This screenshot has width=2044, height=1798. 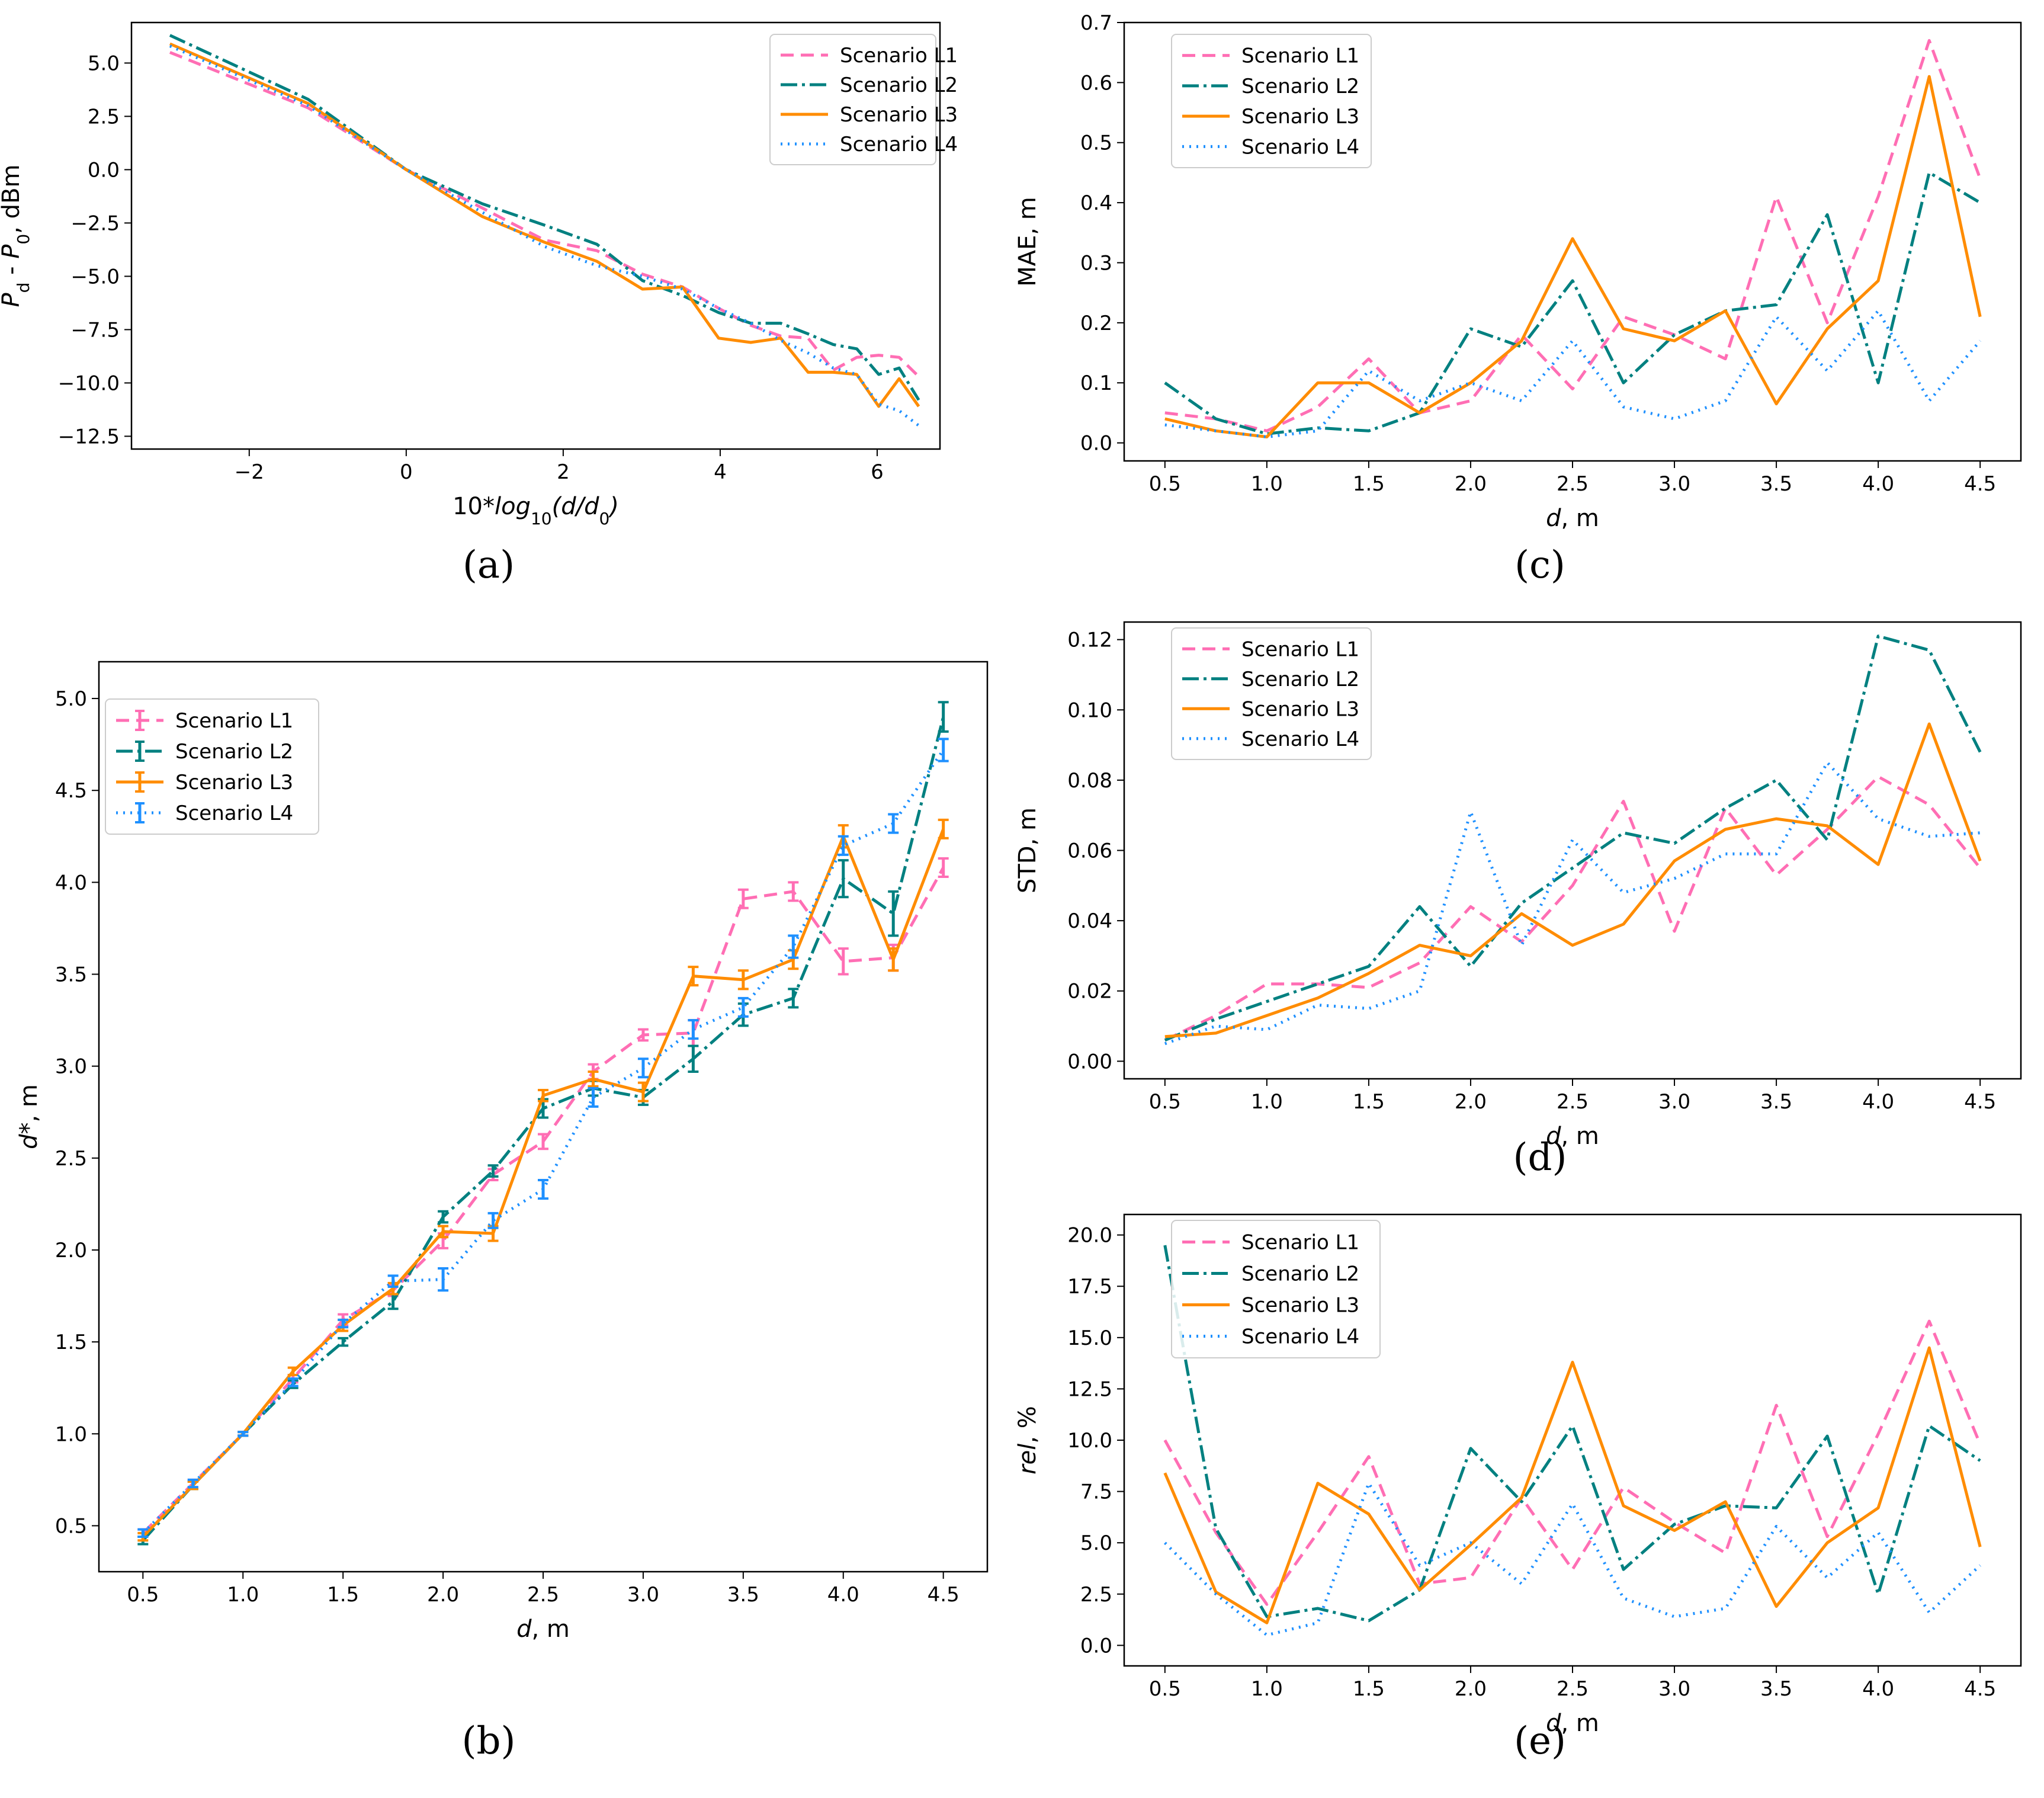 I want to click on y-tick-label: −12.5, so click(x=89, y=436).